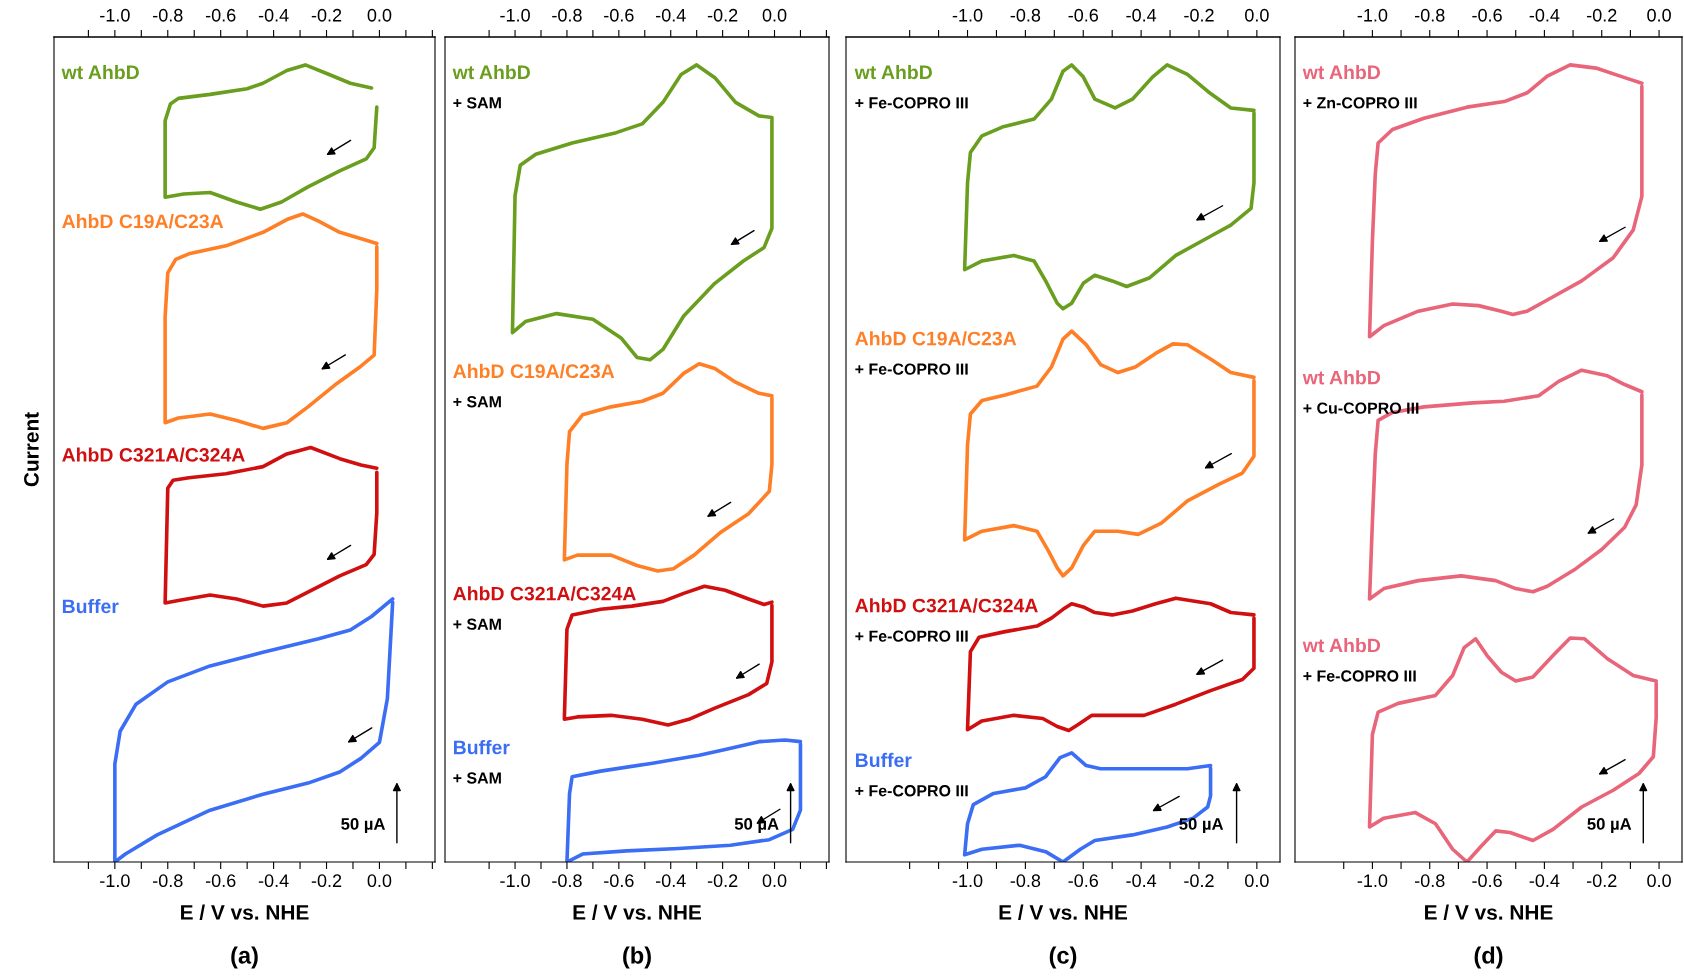  What do you see at coordinates (481, 762) in the screenshot?
I see `text: Buffer + SAM` at bounding box center [481, 762].